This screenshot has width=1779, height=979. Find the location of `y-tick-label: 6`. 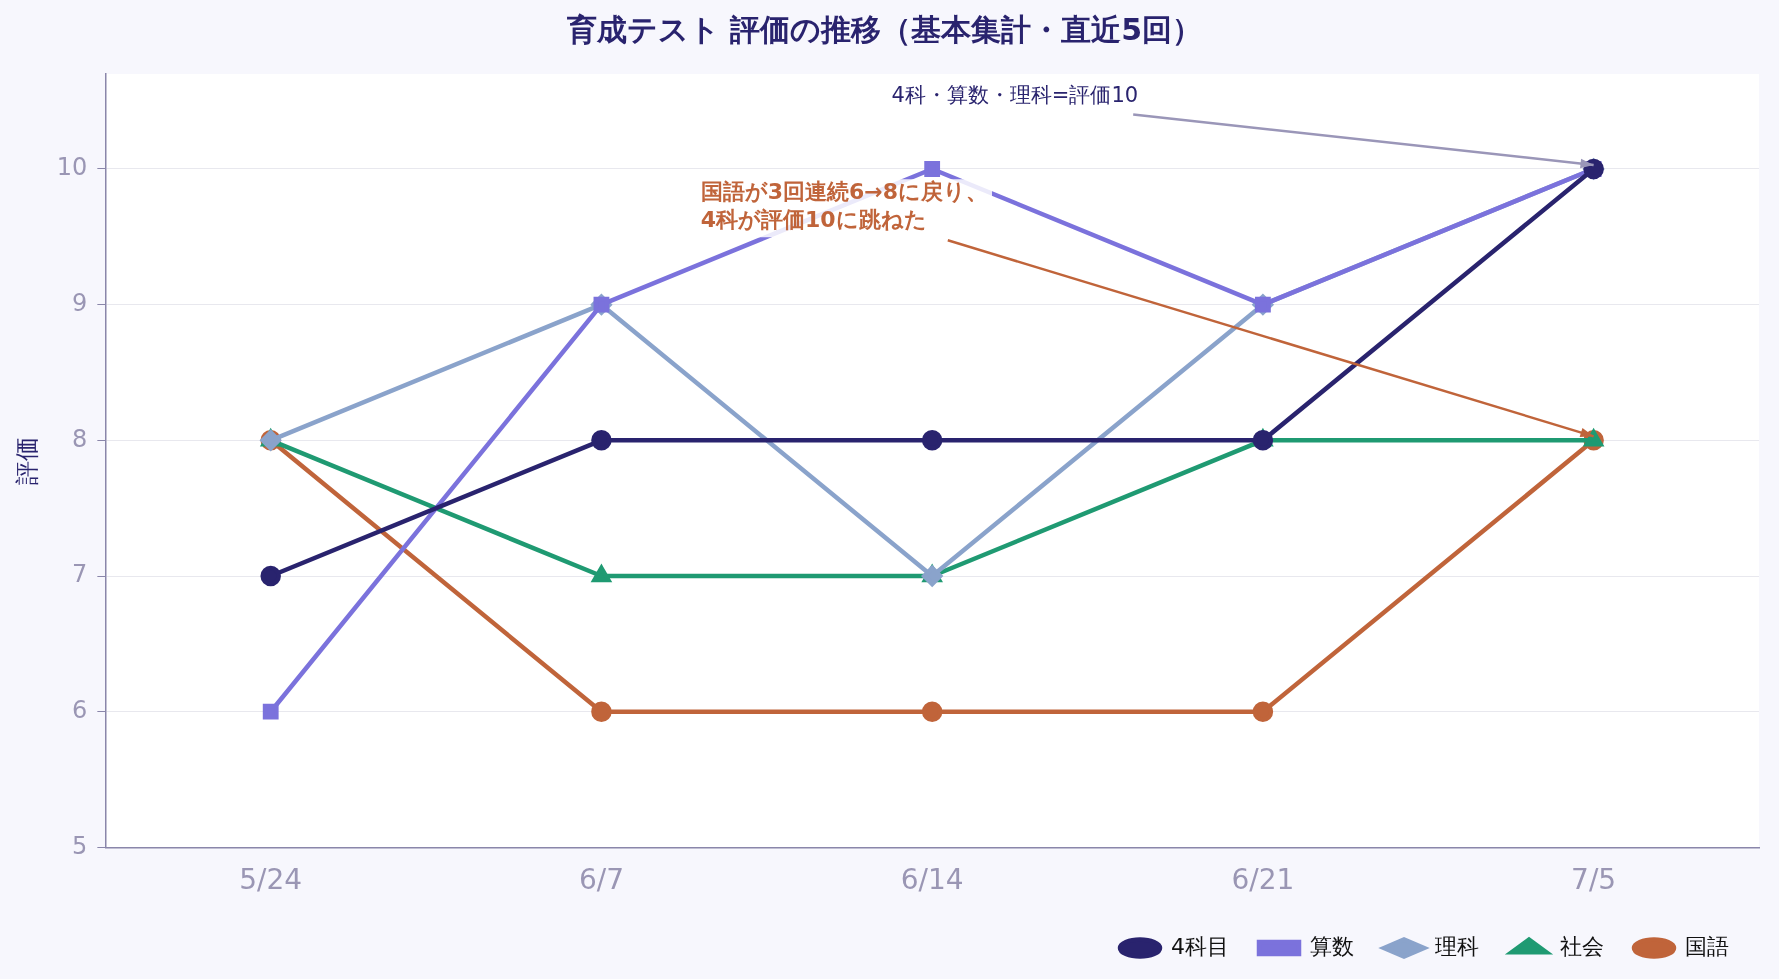

y-tick-label: 6 is located at coordinates (80, 709).